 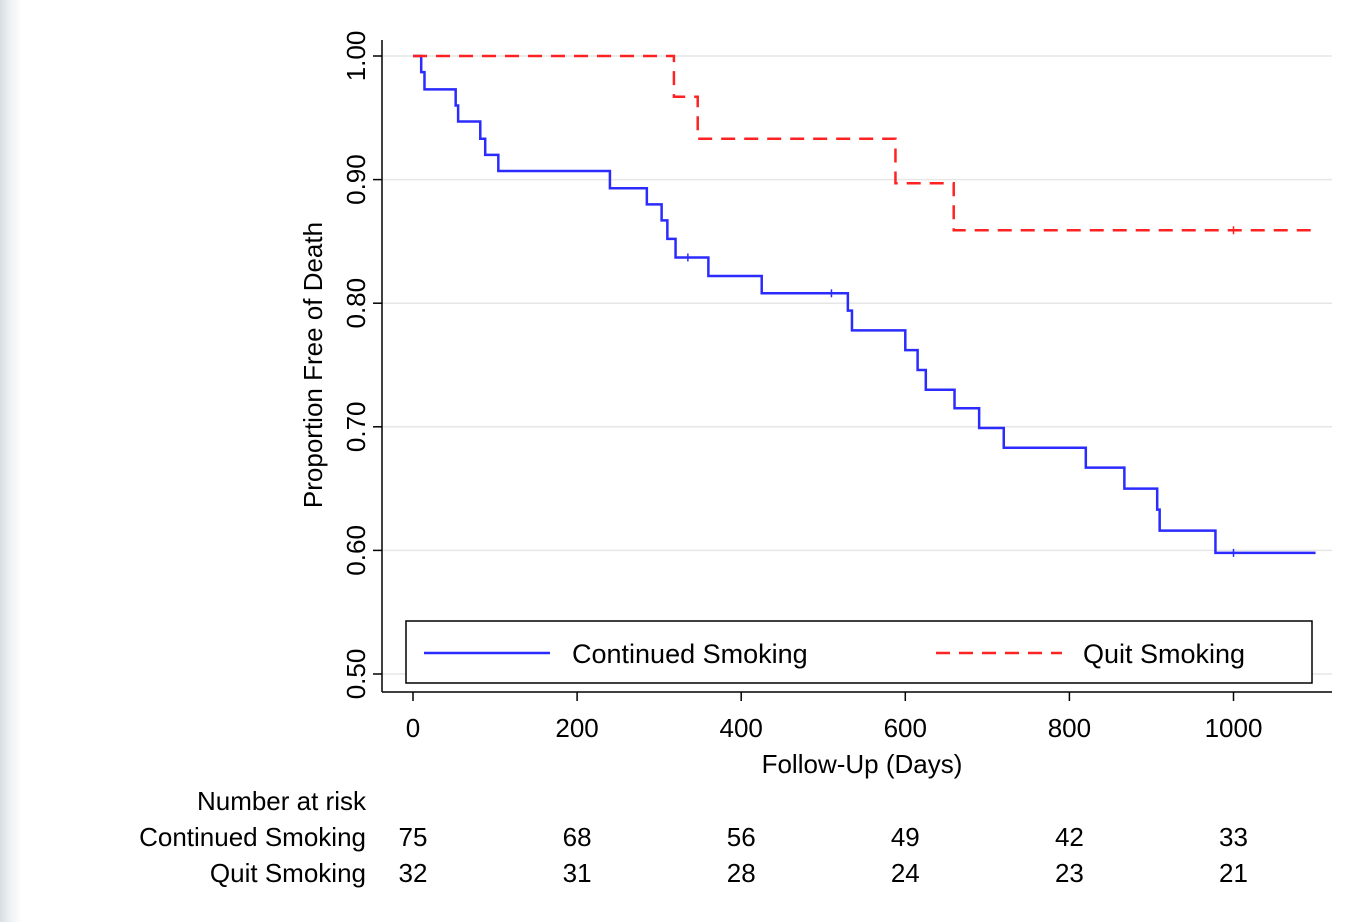 I want to click on risk-value-1-4: 23, so click(x=1069, y=873).